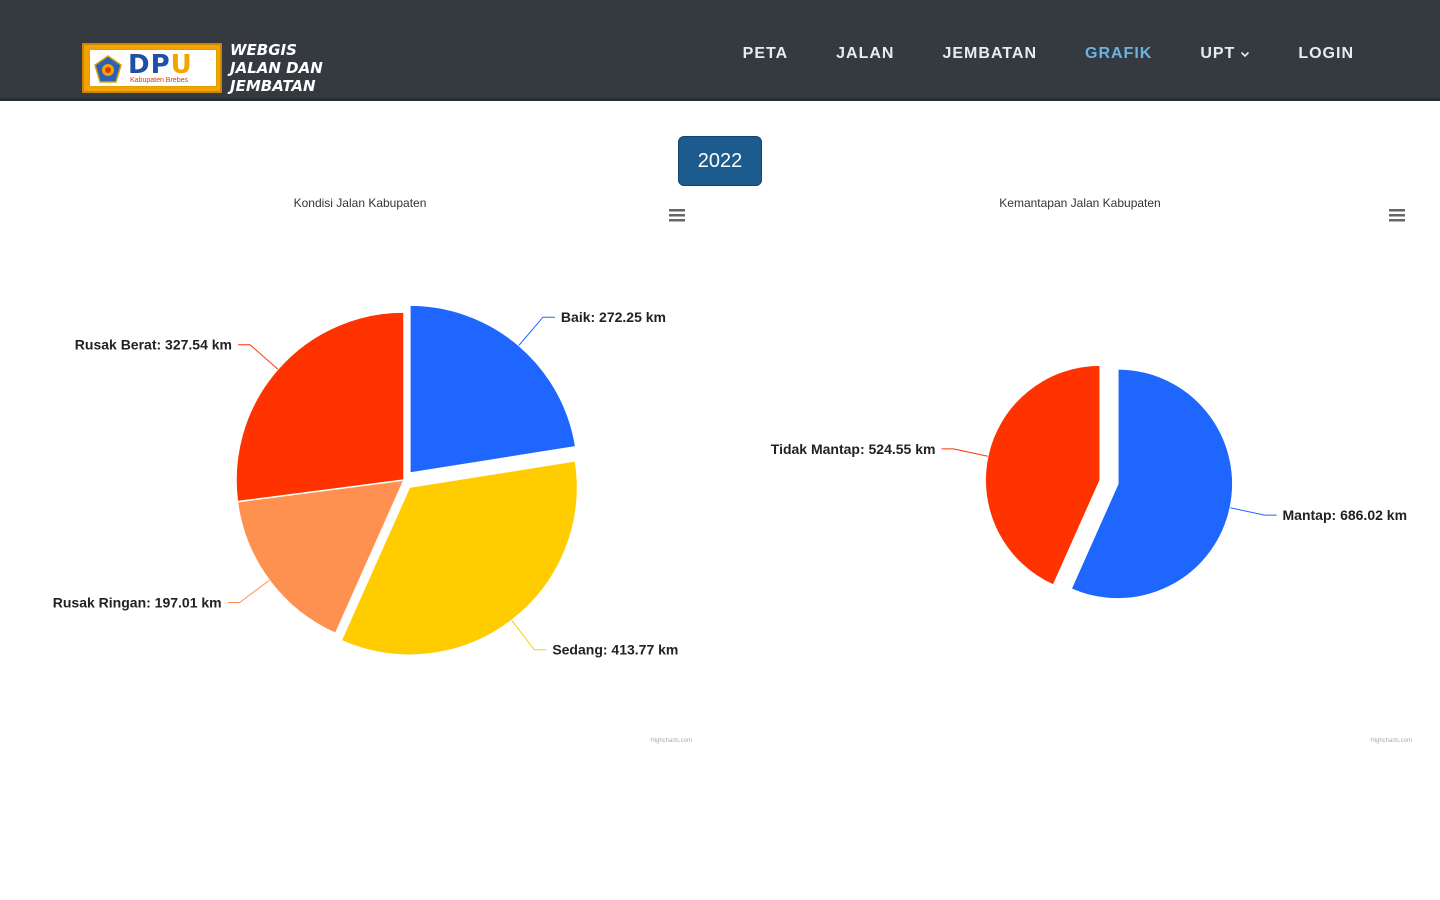  What do you see at coordinates (989, 53) in the screenshot?
I see `nav-jembatan: JEMBATAN` at bounding box center [989, 53].